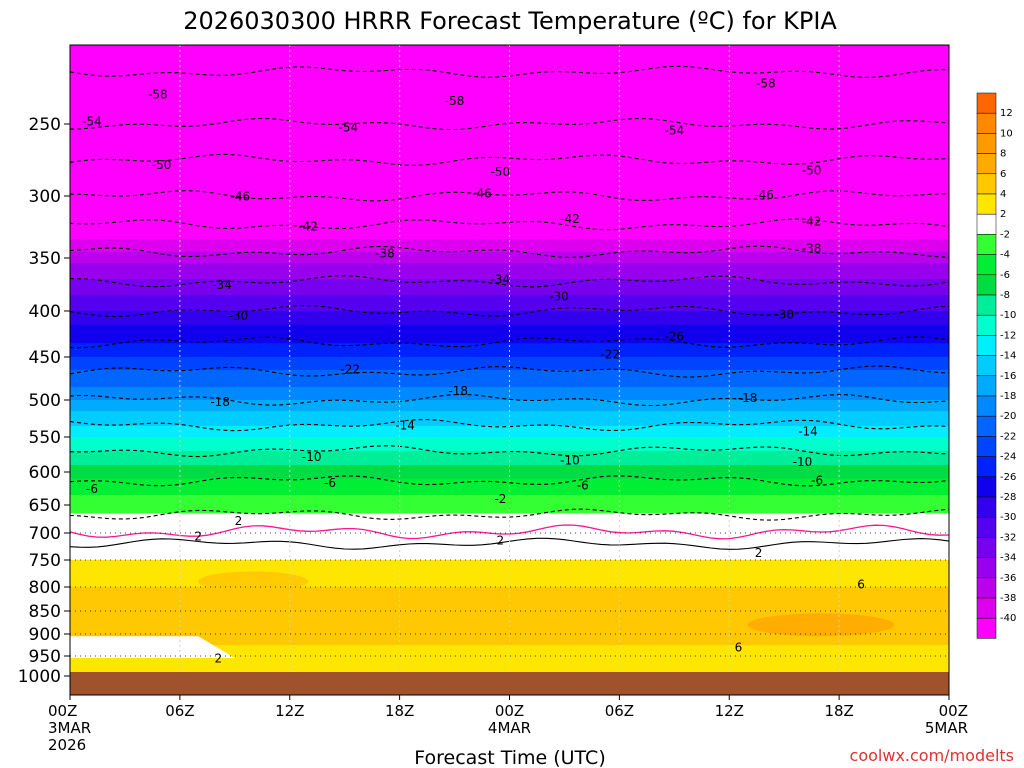  What do you see at coordinates (619, 711) in the screenshot?
I see `x-tick-label: 06Z` at bounding box center [619, 711].